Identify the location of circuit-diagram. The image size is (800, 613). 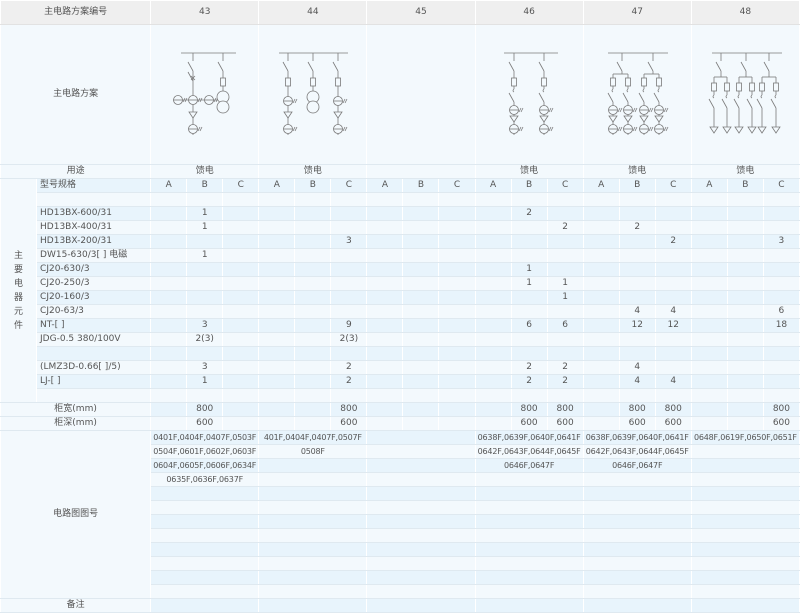
(529, 94).